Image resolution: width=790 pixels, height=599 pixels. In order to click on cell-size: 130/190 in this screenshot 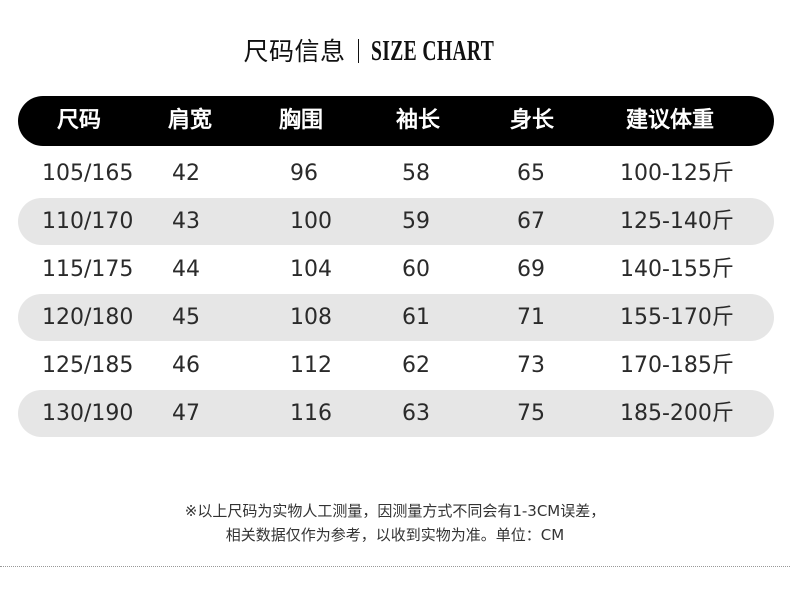, I will do `click(88, 413)`.